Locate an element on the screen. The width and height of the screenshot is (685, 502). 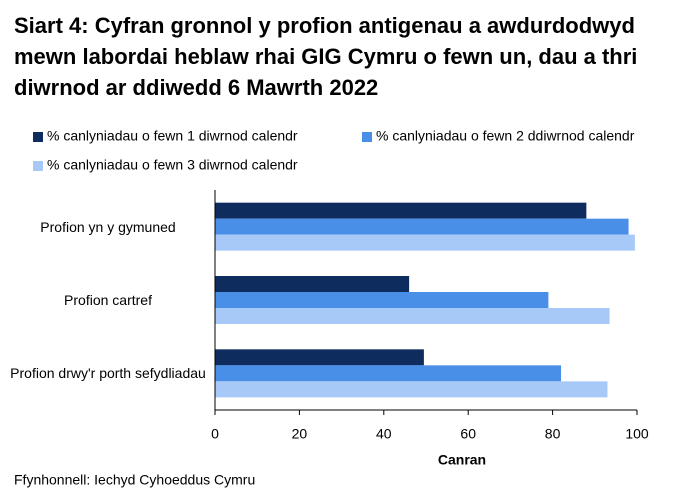
x-tick-label: 40 is located at coordinates (384, 434).